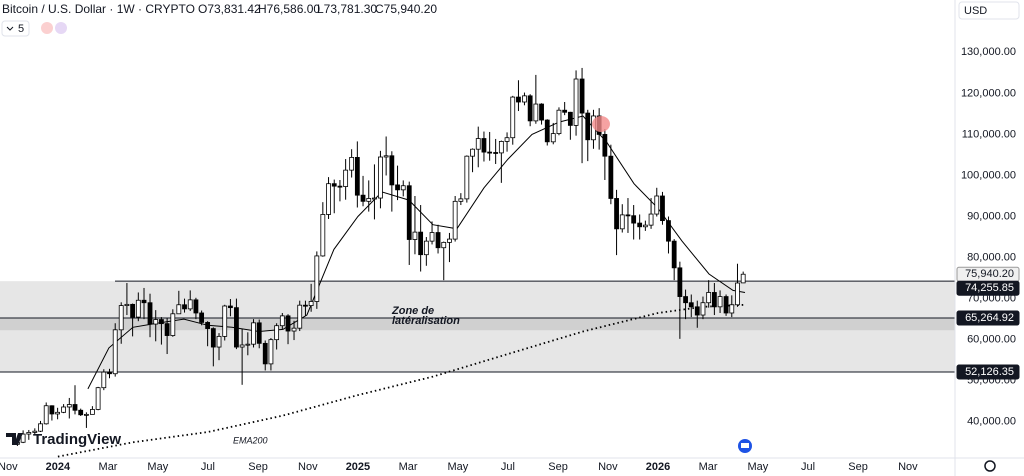 This screenshot has height=476, width=1024. I want to click on chart-title: Bitcoin / U.S. Dollar · 1W · CRYPTO, so click(98, 9).